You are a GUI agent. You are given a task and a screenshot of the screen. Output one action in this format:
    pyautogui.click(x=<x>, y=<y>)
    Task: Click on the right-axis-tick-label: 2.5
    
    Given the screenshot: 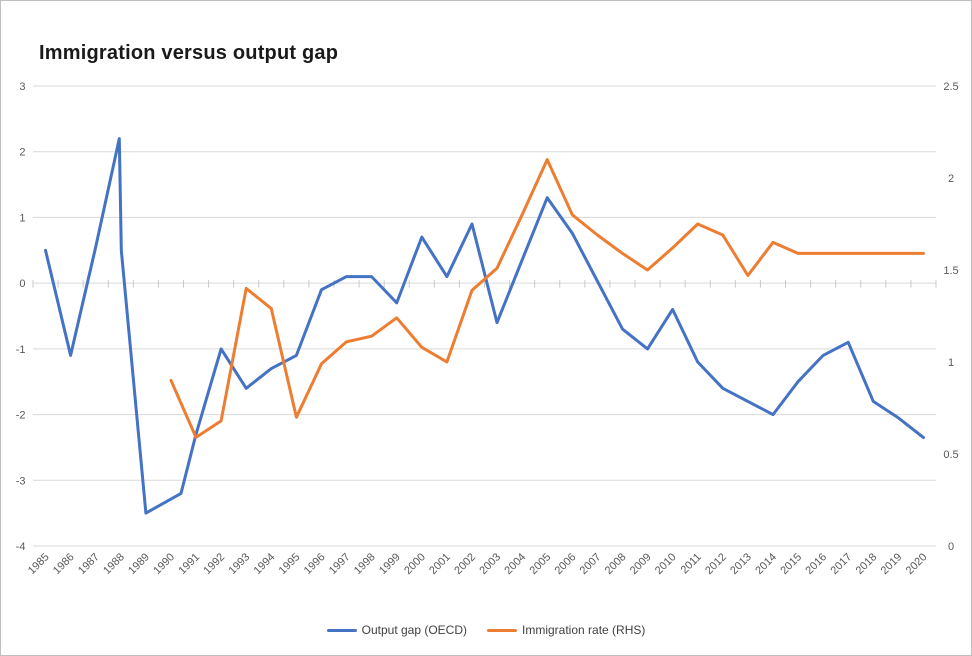 What is the action you would take?
    pyautogui.click(x=950, y=87)
    